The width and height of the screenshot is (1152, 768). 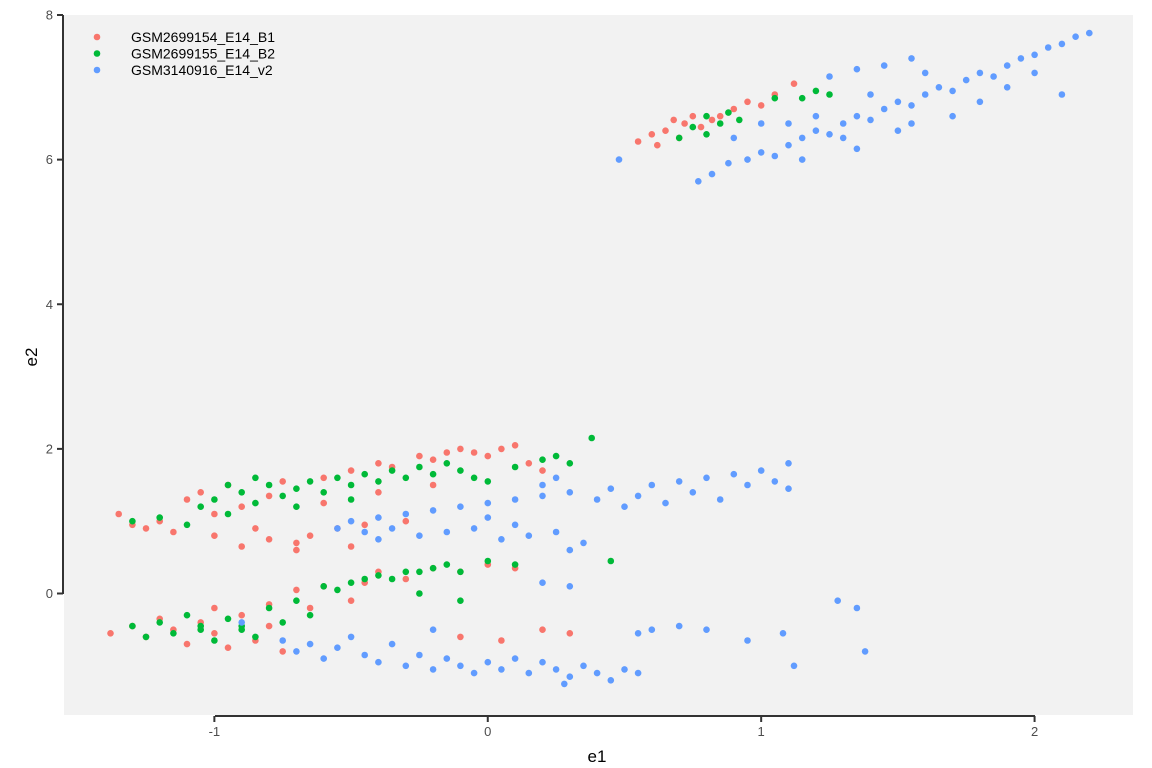 I want to click on x-tick-label: 2, so click(x=1034, y=731).